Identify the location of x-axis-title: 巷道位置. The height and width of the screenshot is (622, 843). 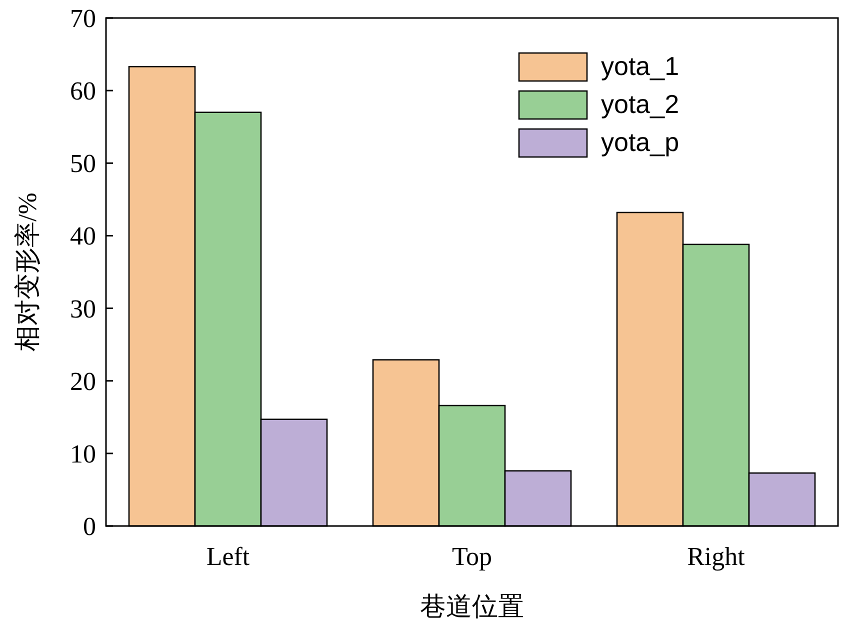
(472, 606).